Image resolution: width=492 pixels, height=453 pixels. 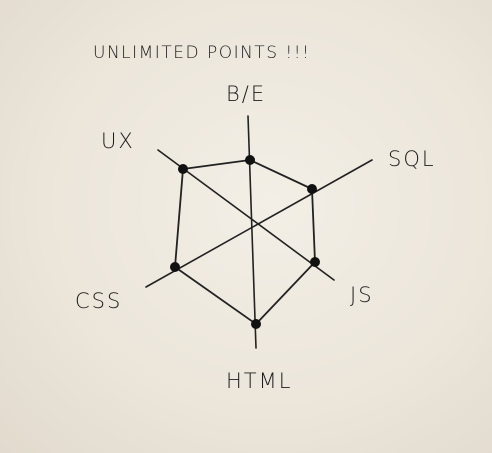 I want to click on point-html, so click(x=256, y=324).